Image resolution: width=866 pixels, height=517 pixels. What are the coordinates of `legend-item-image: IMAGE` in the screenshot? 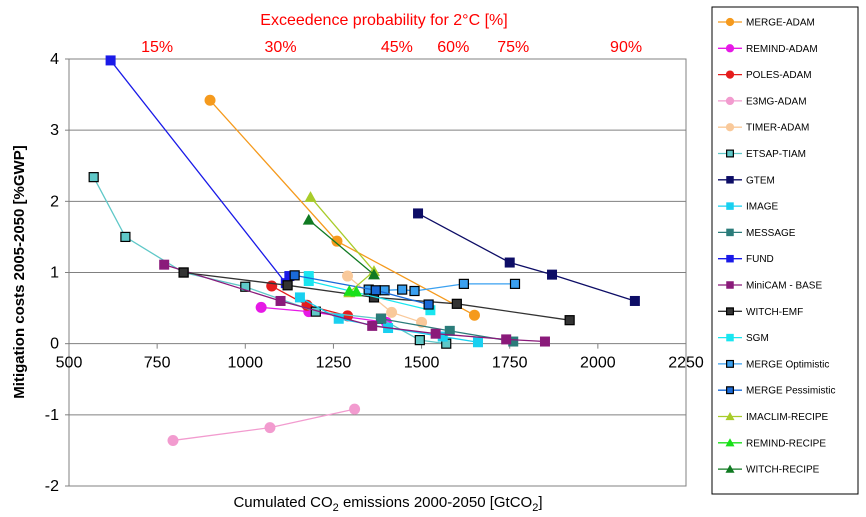 It's located at (748, 207).